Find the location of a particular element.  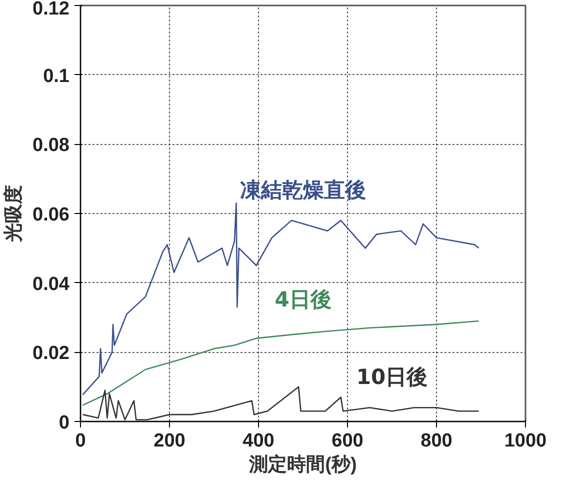

x-tick-label: 0 is located at coordinates (80, 441).